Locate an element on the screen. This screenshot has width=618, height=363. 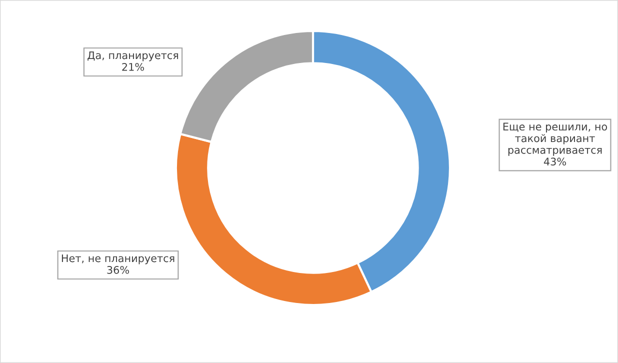
data-label: 43% is located at coordinates (555, 162).